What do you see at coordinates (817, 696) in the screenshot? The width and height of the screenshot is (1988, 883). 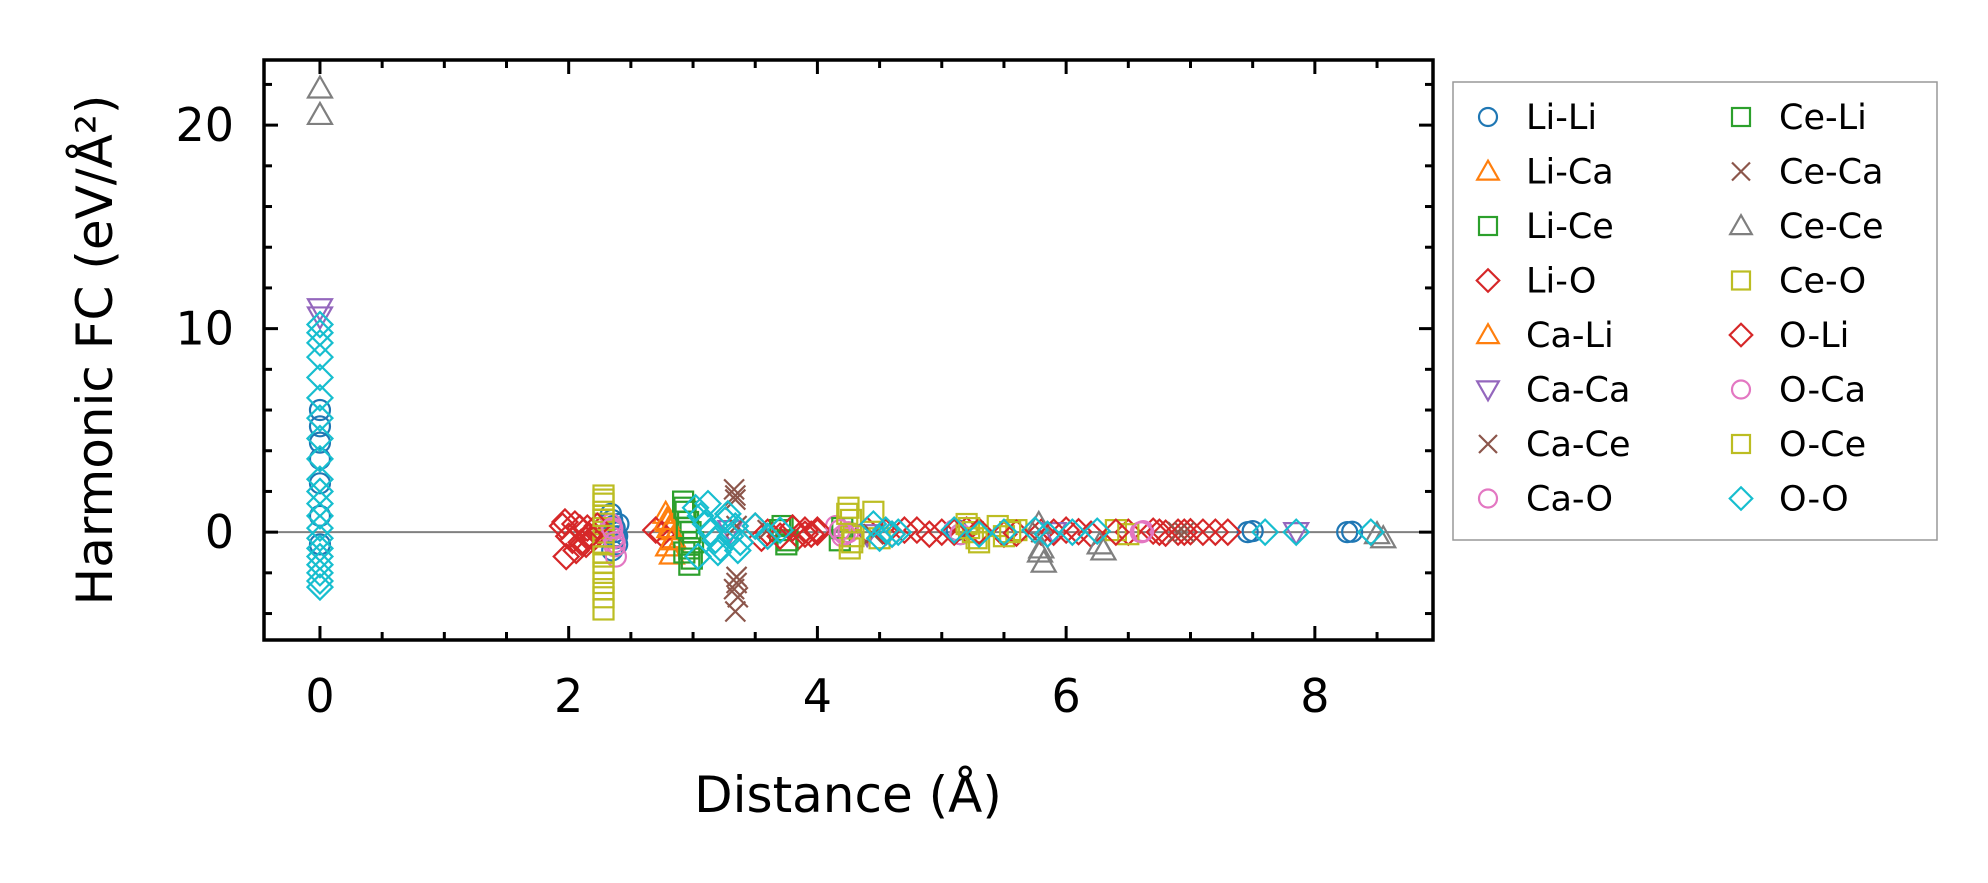 I see `x-tick-label: 4` at bounding box center [817, 696].